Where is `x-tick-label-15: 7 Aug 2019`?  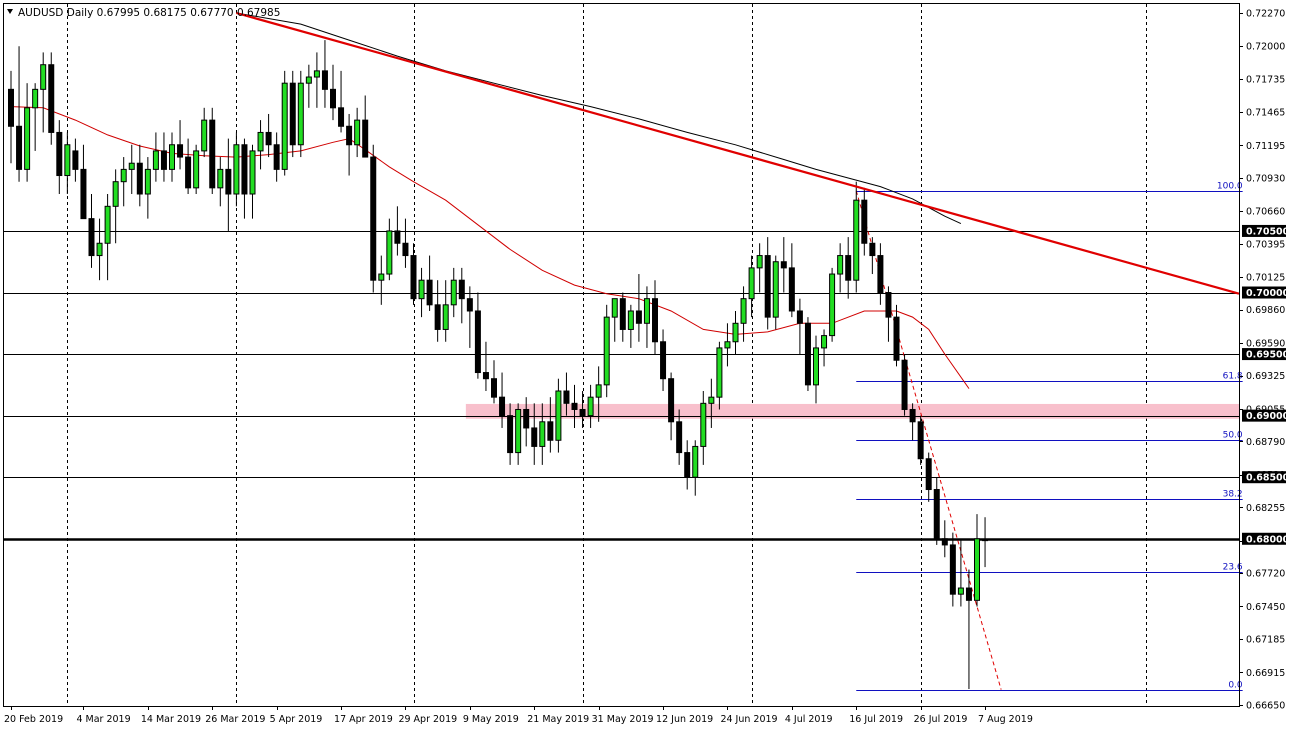 x-tick-label-15: 7 Aug 2019 is located at coordinates (1005, 719).